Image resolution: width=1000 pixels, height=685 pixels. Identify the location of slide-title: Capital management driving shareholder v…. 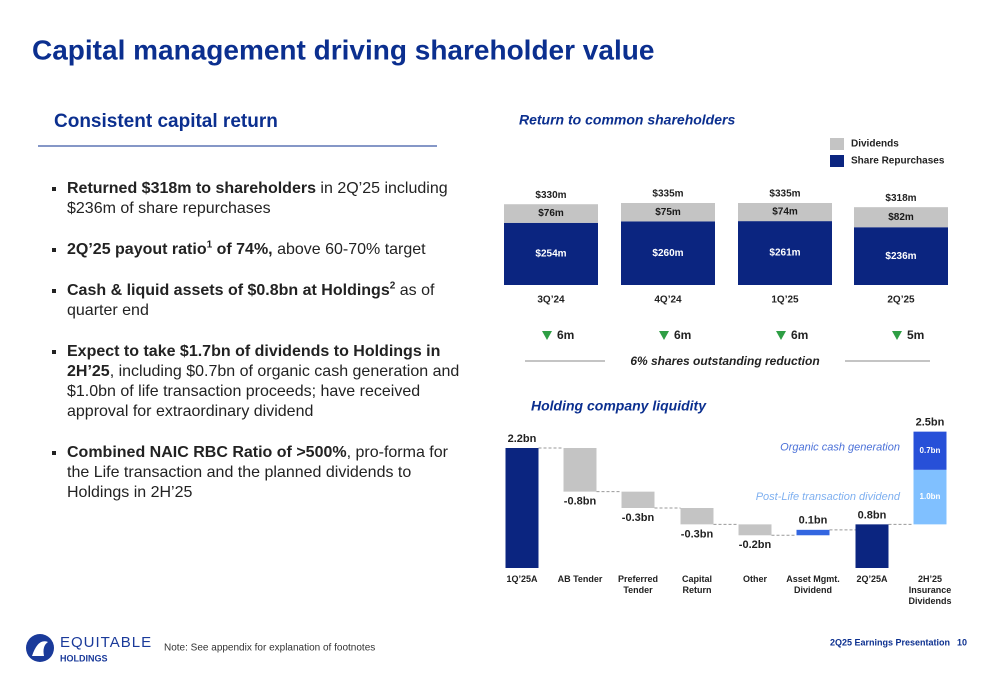
(343, 49).